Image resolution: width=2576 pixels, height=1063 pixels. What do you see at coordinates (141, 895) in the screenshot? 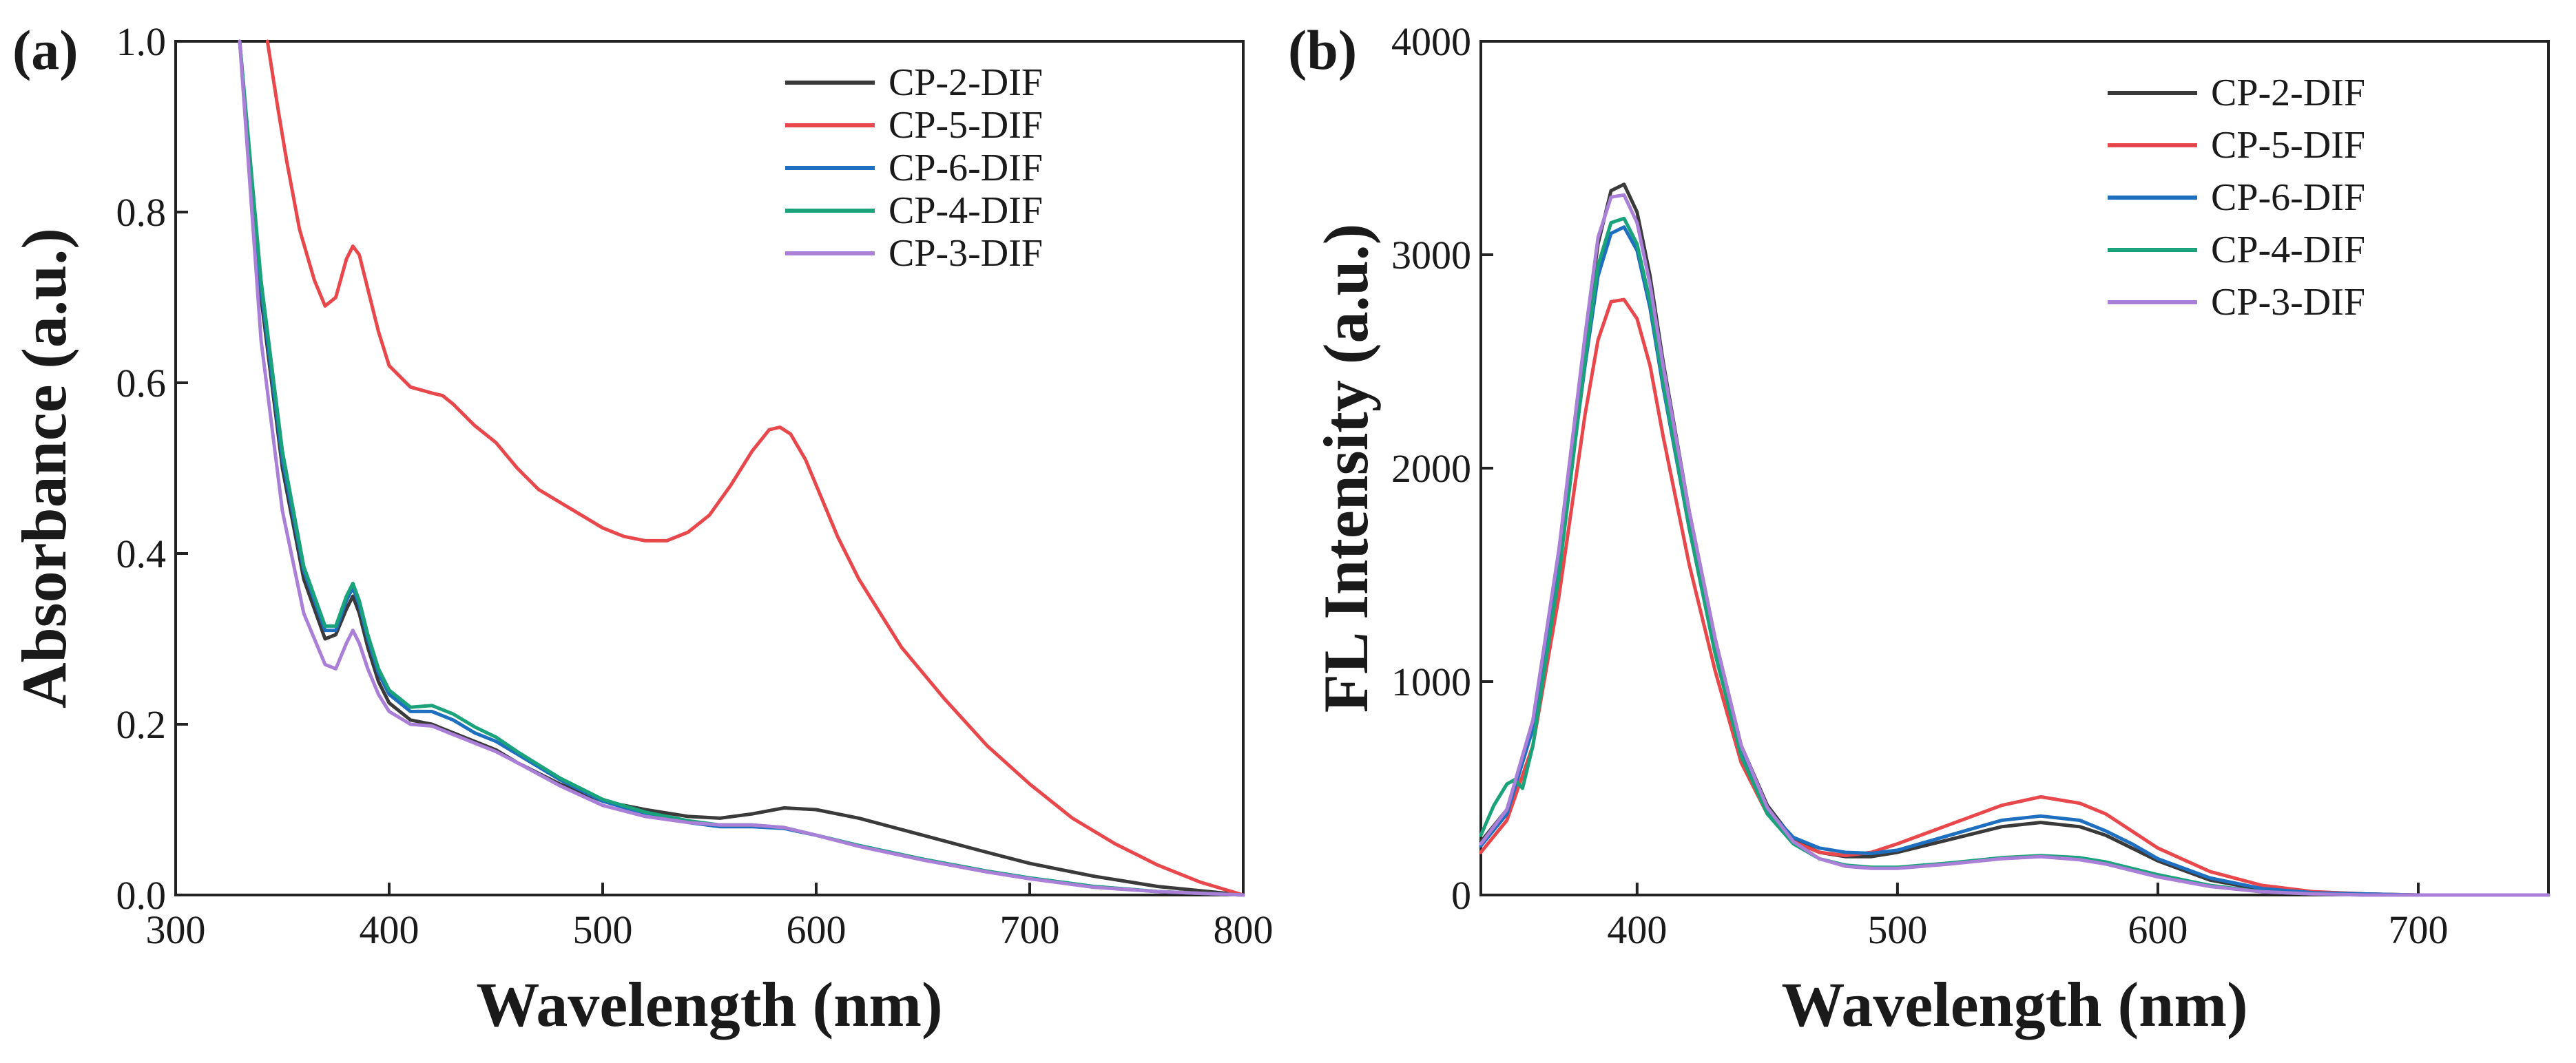
I see `y-tick-label: 0.0` at bounding box center [141, 895].